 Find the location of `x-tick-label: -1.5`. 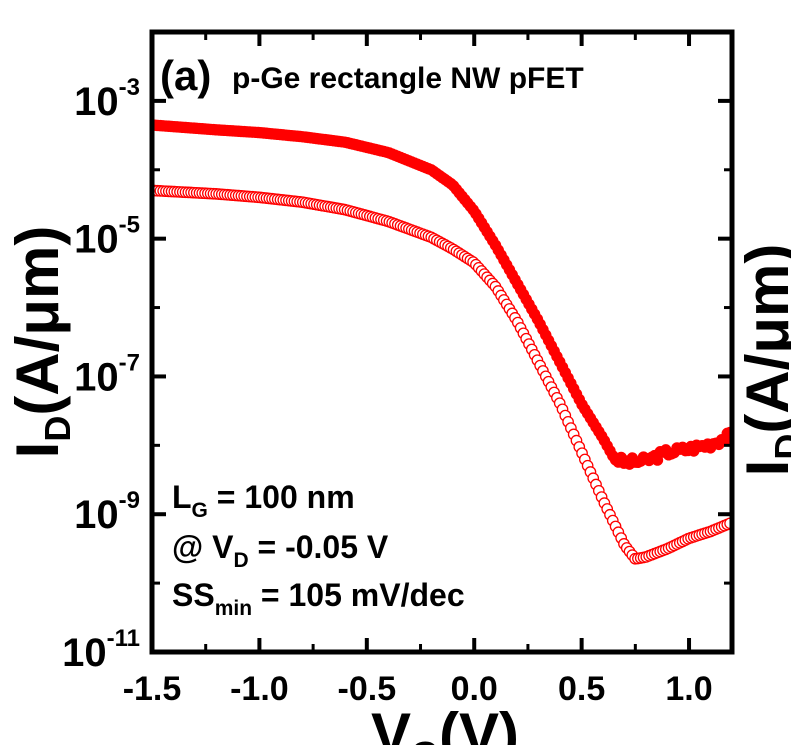

x-tick-label: -1.5 is located at coordinates (152, 689).